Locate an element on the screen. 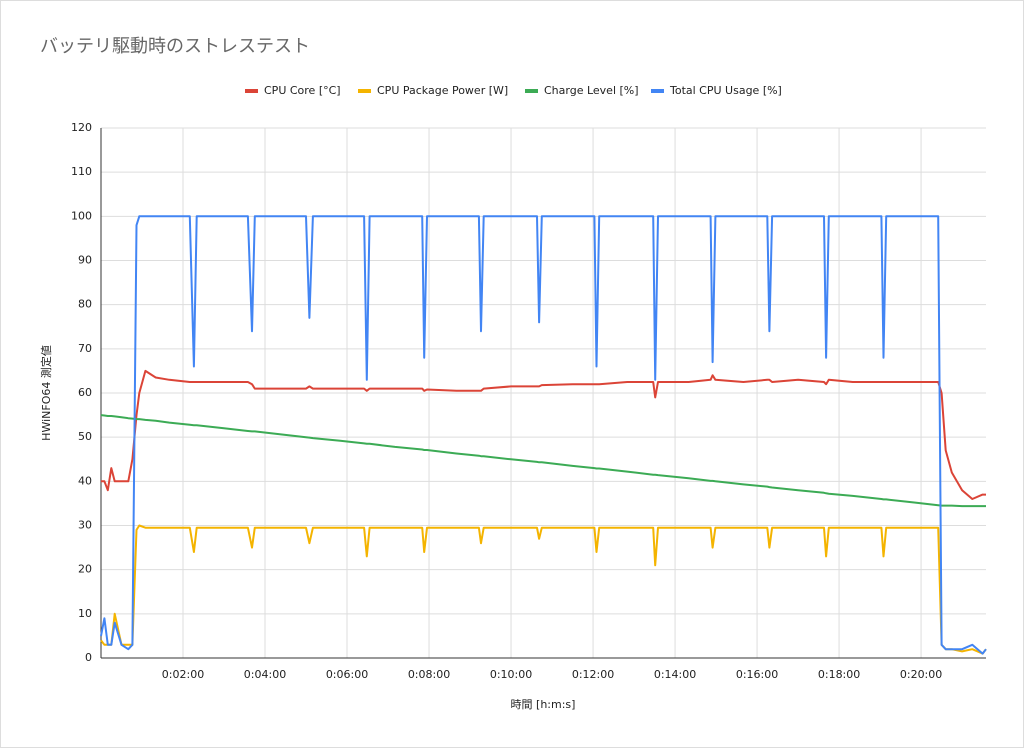 Image resolution: width=1024 pixels, height=748 pixels. legend-label: Total CPU Usage [%] is located at coordinates (725, 90).